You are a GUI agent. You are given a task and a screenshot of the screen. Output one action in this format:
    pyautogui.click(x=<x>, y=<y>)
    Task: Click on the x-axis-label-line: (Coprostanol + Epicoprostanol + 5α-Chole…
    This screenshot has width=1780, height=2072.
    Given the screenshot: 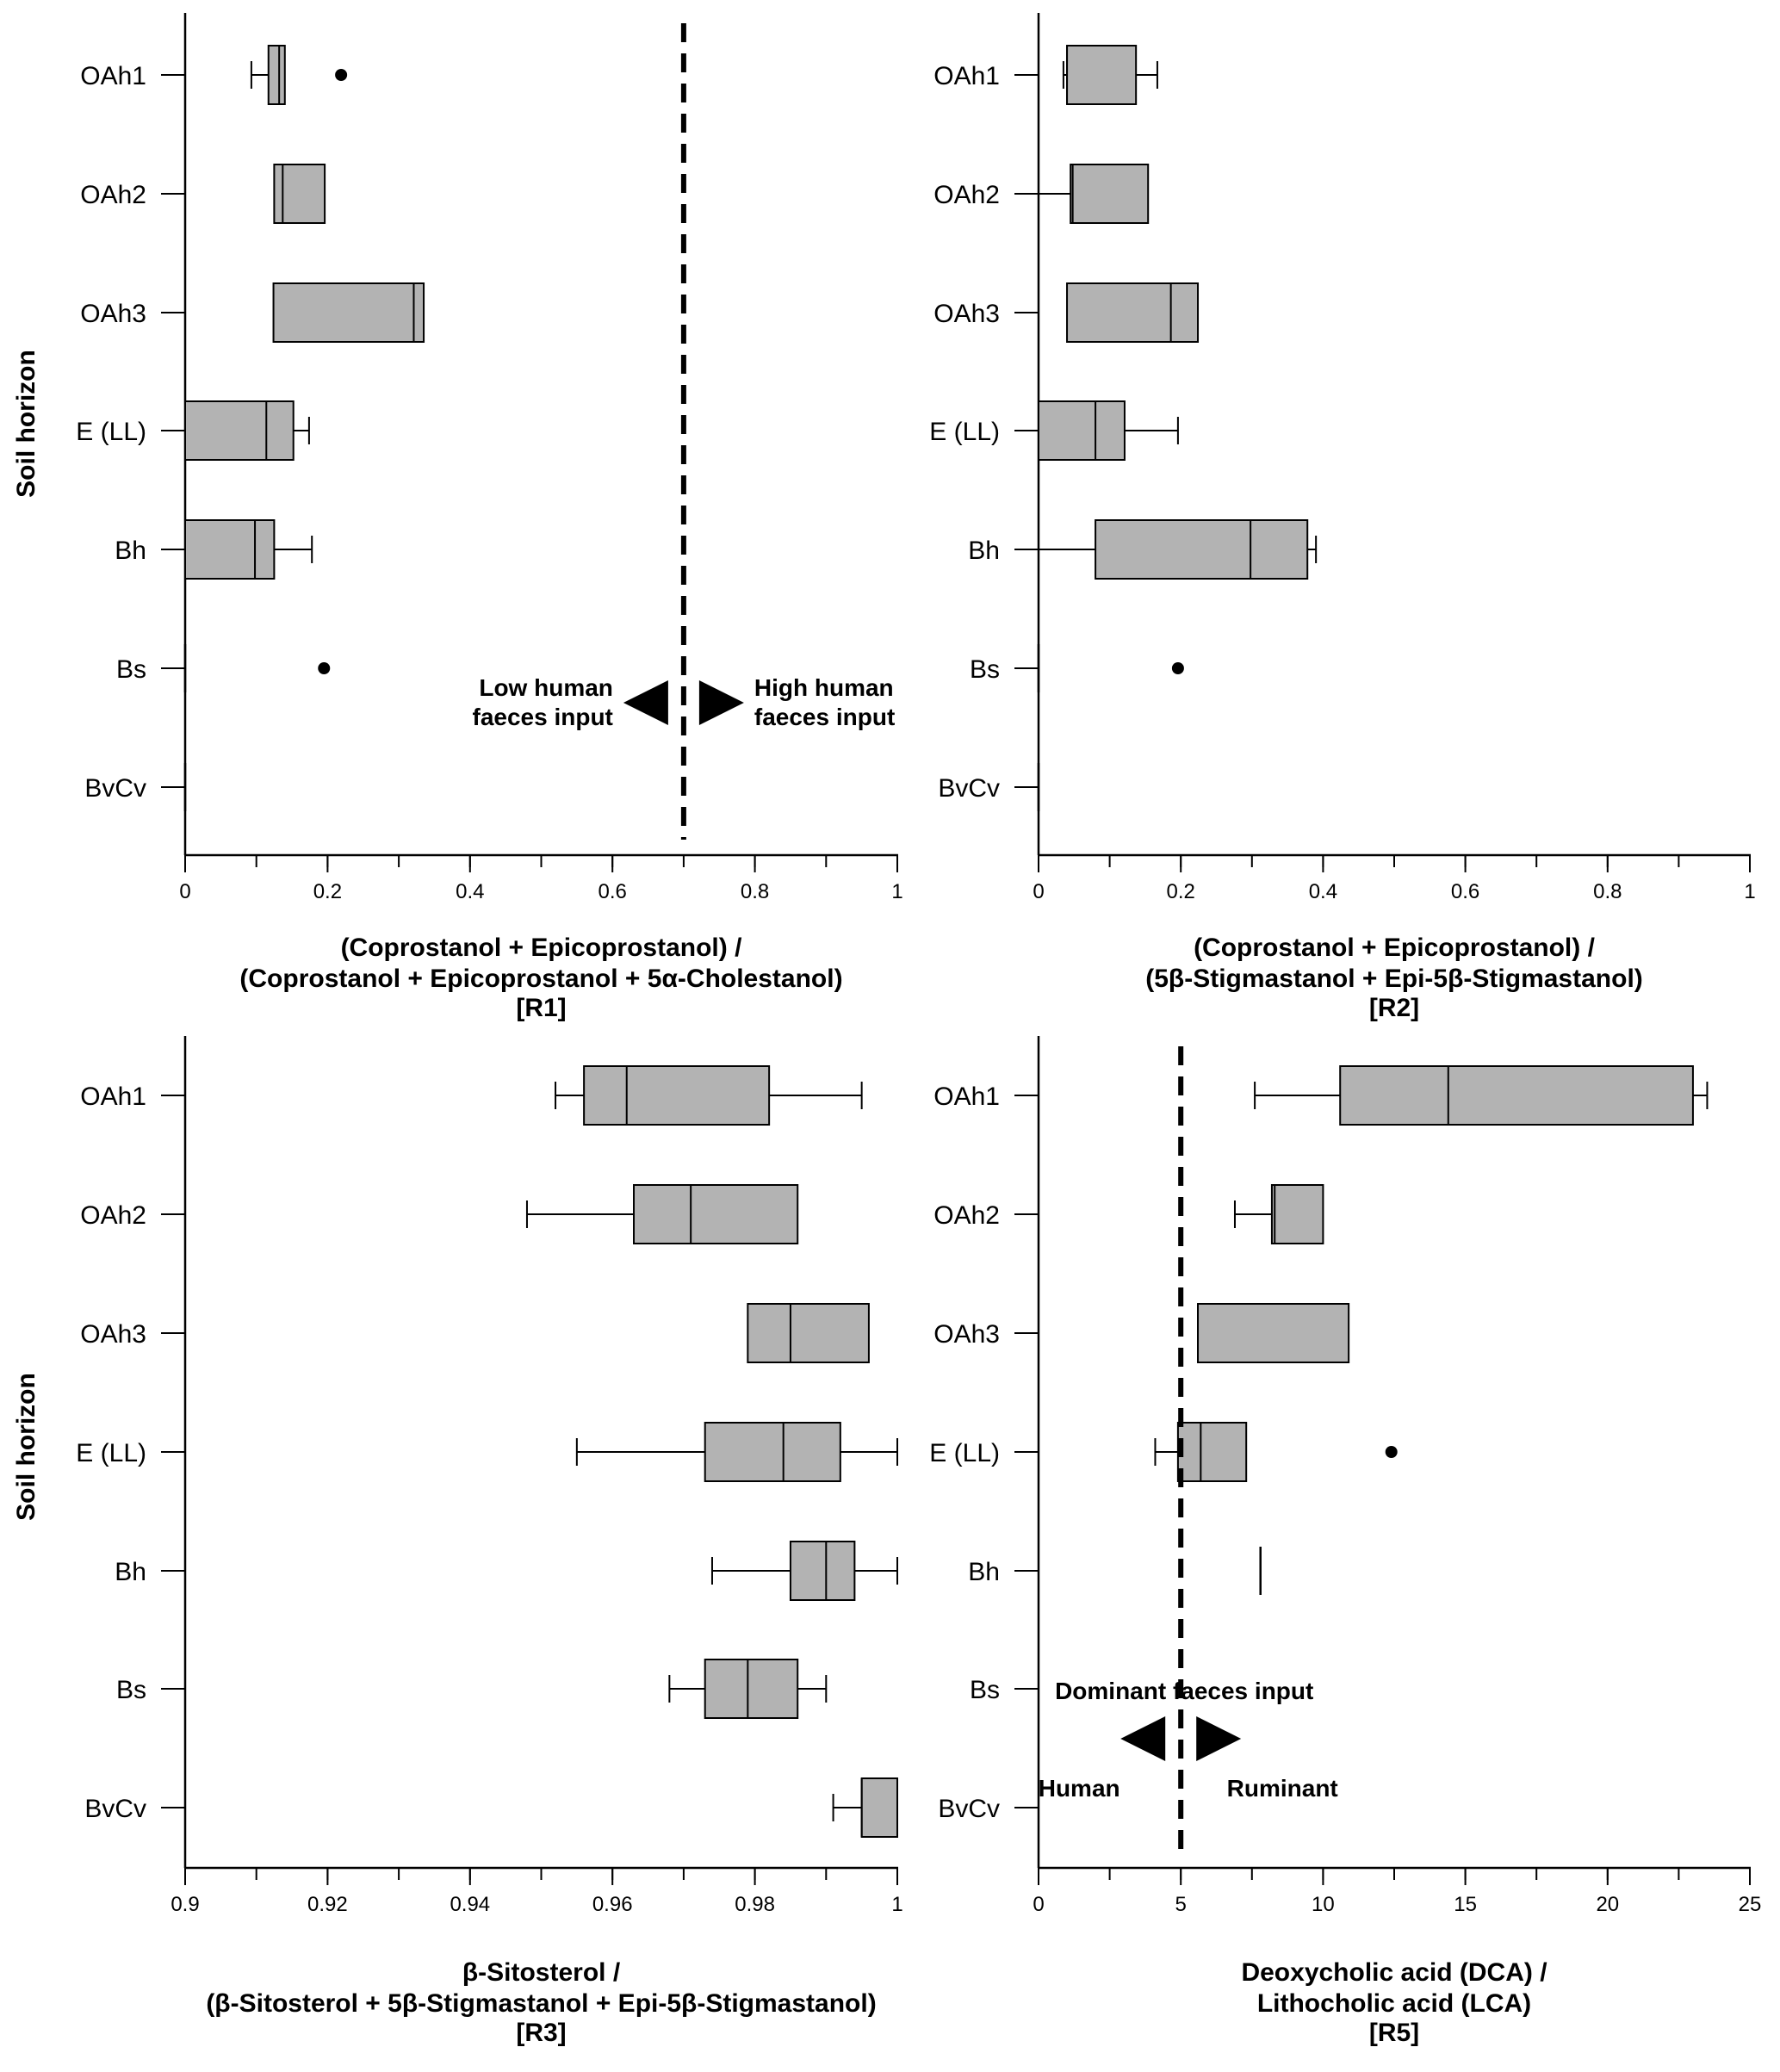 What is the action you would take?
    pyautogui.click(x=540, y=979)
    